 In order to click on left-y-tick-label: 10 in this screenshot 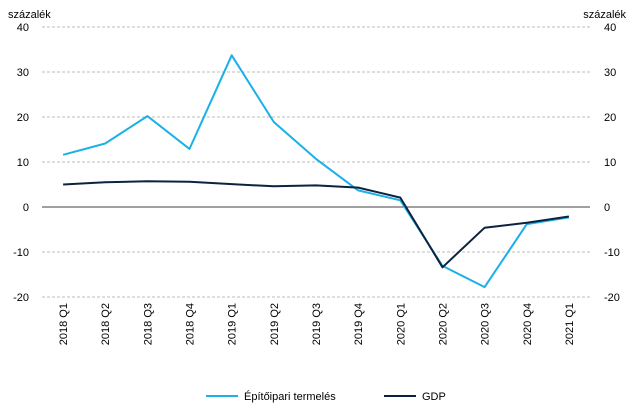, I will do `click(23, 163)`.